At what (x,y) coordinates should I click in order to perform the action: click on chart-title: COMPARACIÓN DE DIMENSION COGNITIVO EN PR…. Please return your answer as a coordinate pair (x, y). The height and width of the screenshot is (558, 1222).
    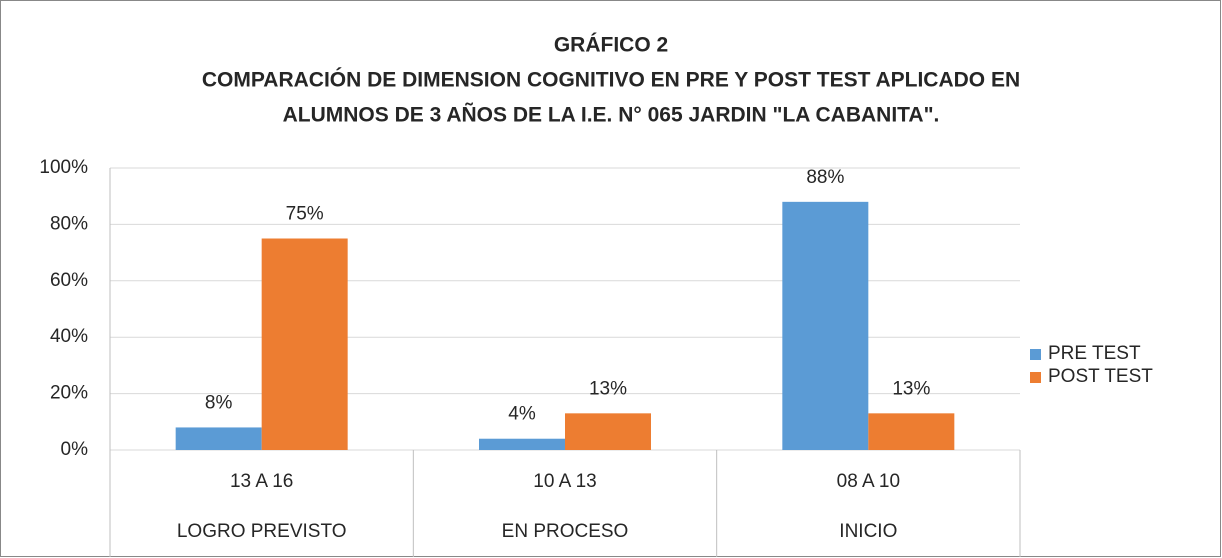
    Looking at the image, I should click on (611, 80).